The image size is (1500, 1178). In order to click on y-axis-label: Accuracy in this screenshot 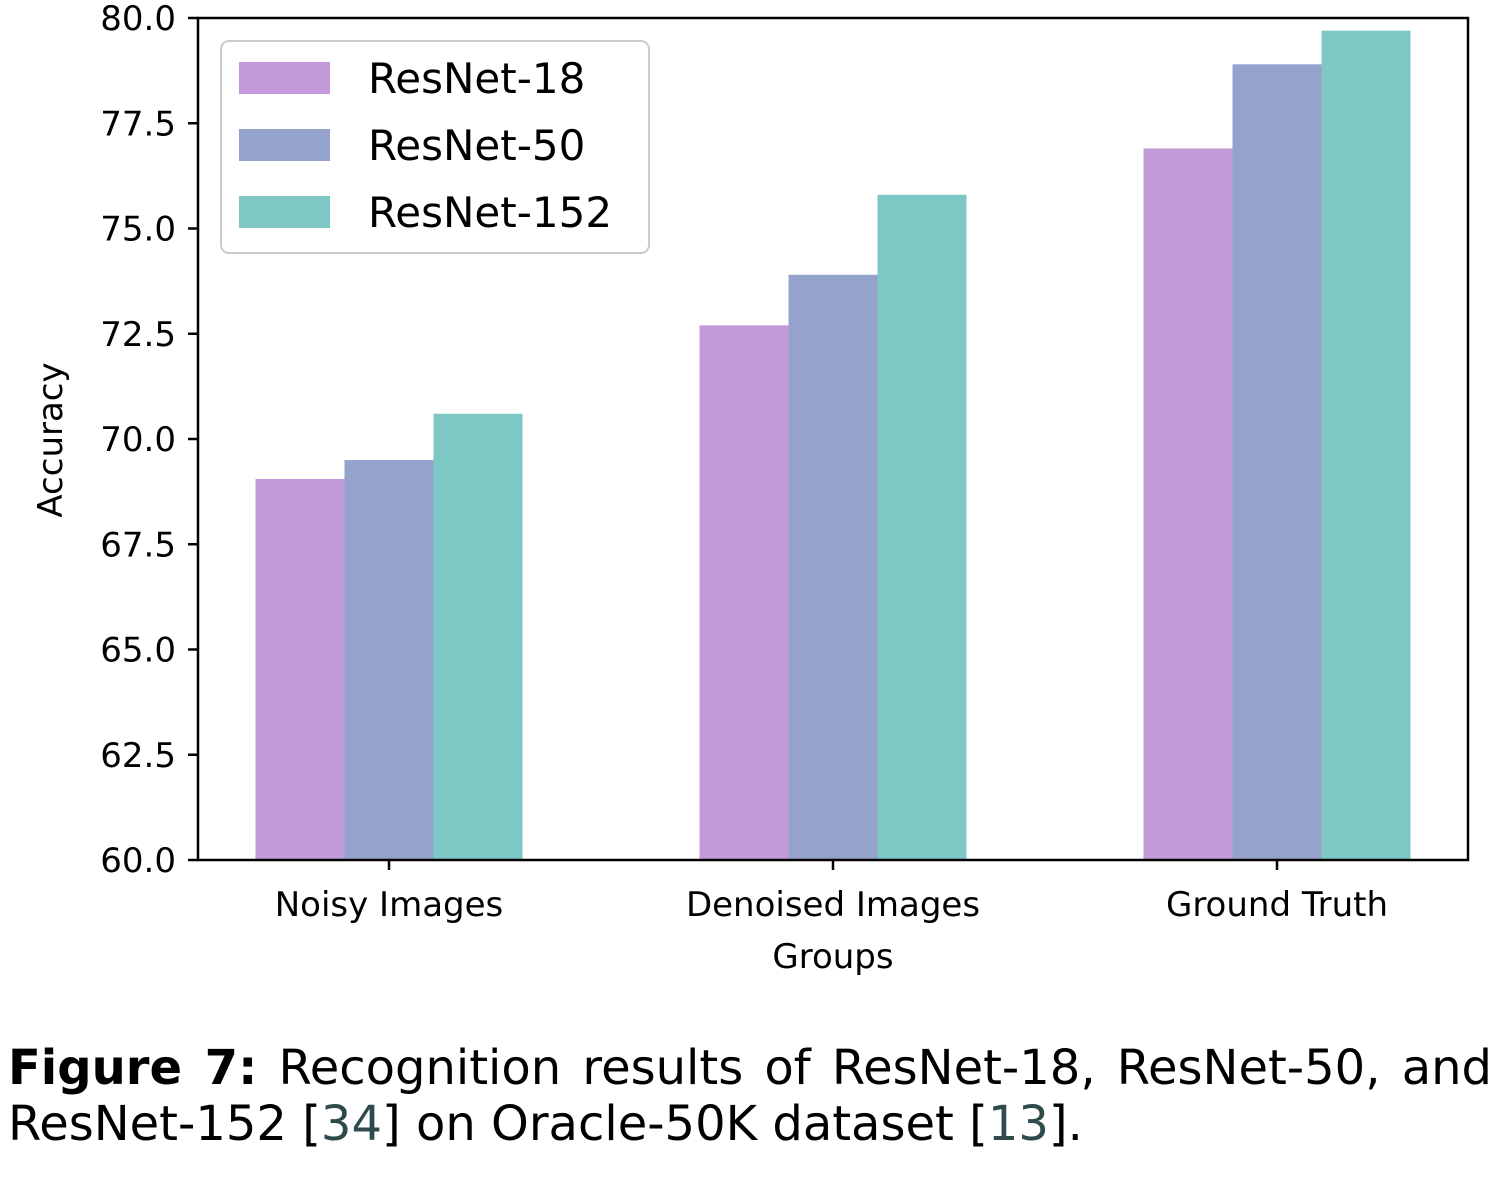, I will do `click(51, 439)`.